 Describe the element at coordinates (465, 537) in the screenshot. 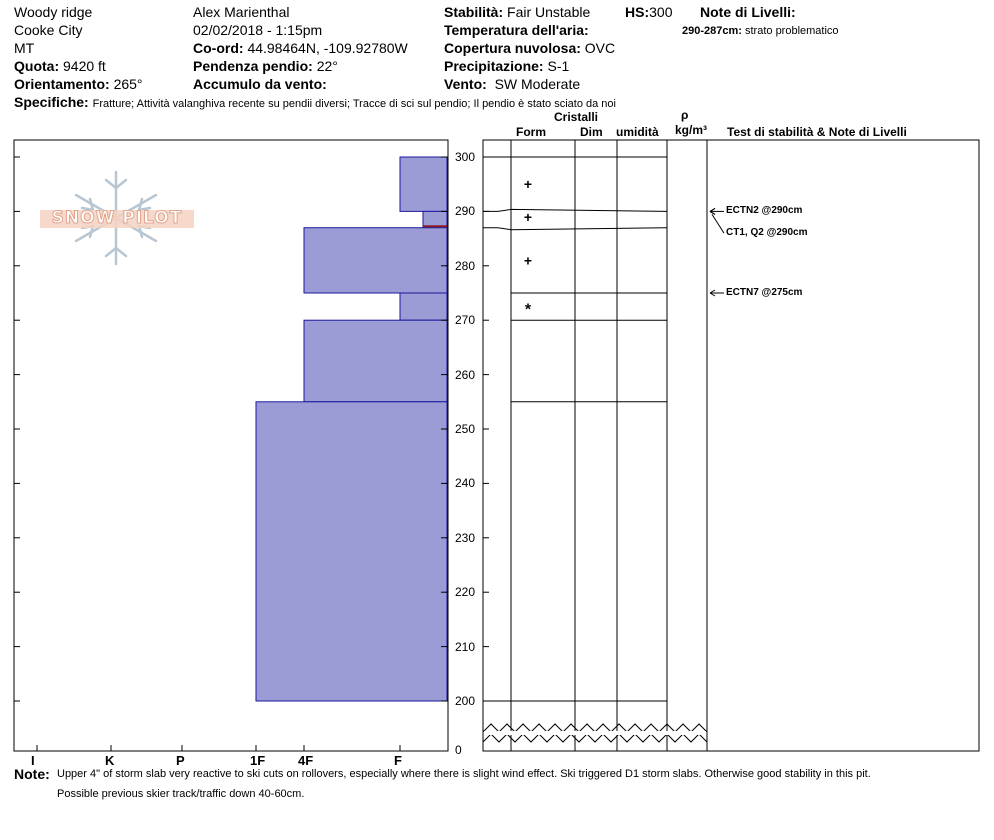

I see `depth-tick-label: 230` at that location.